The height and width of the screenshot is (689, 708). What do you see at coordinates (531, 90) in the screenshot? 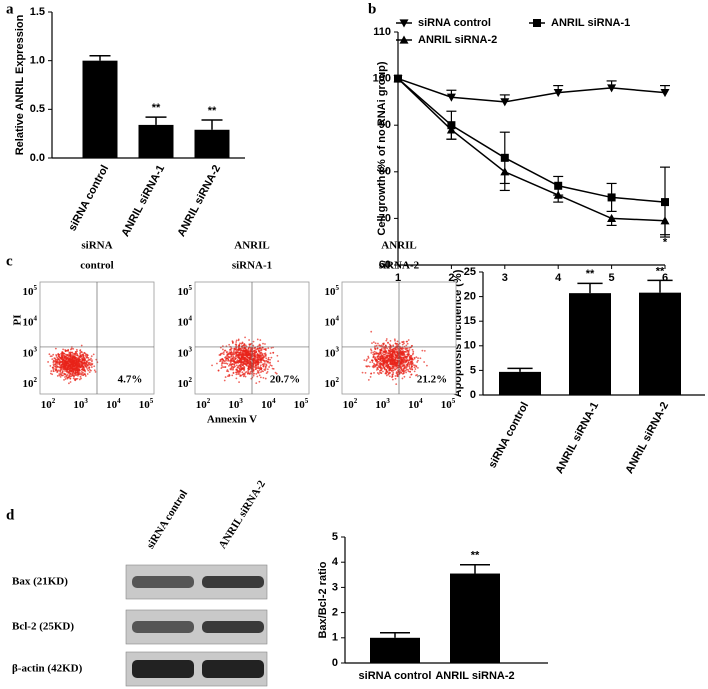
I see `series-line` at bounding box center [531, 90].